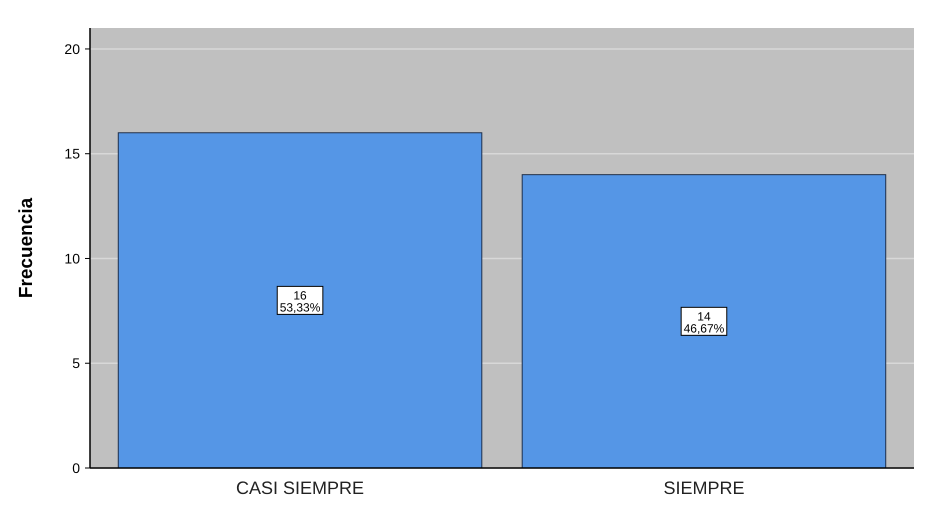  I want to click on x-tick-label: CASI SIEMPRE, so click(300, 488).